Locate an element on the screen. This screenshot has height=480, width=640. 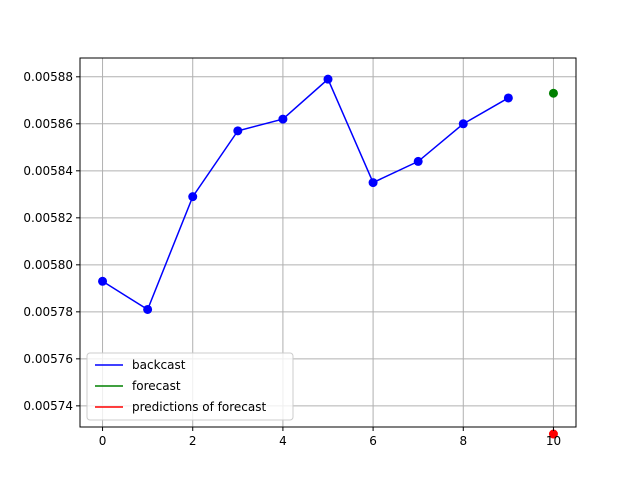
legend: backcast forecast predictions of forecast is located at coordinates (190, 386).